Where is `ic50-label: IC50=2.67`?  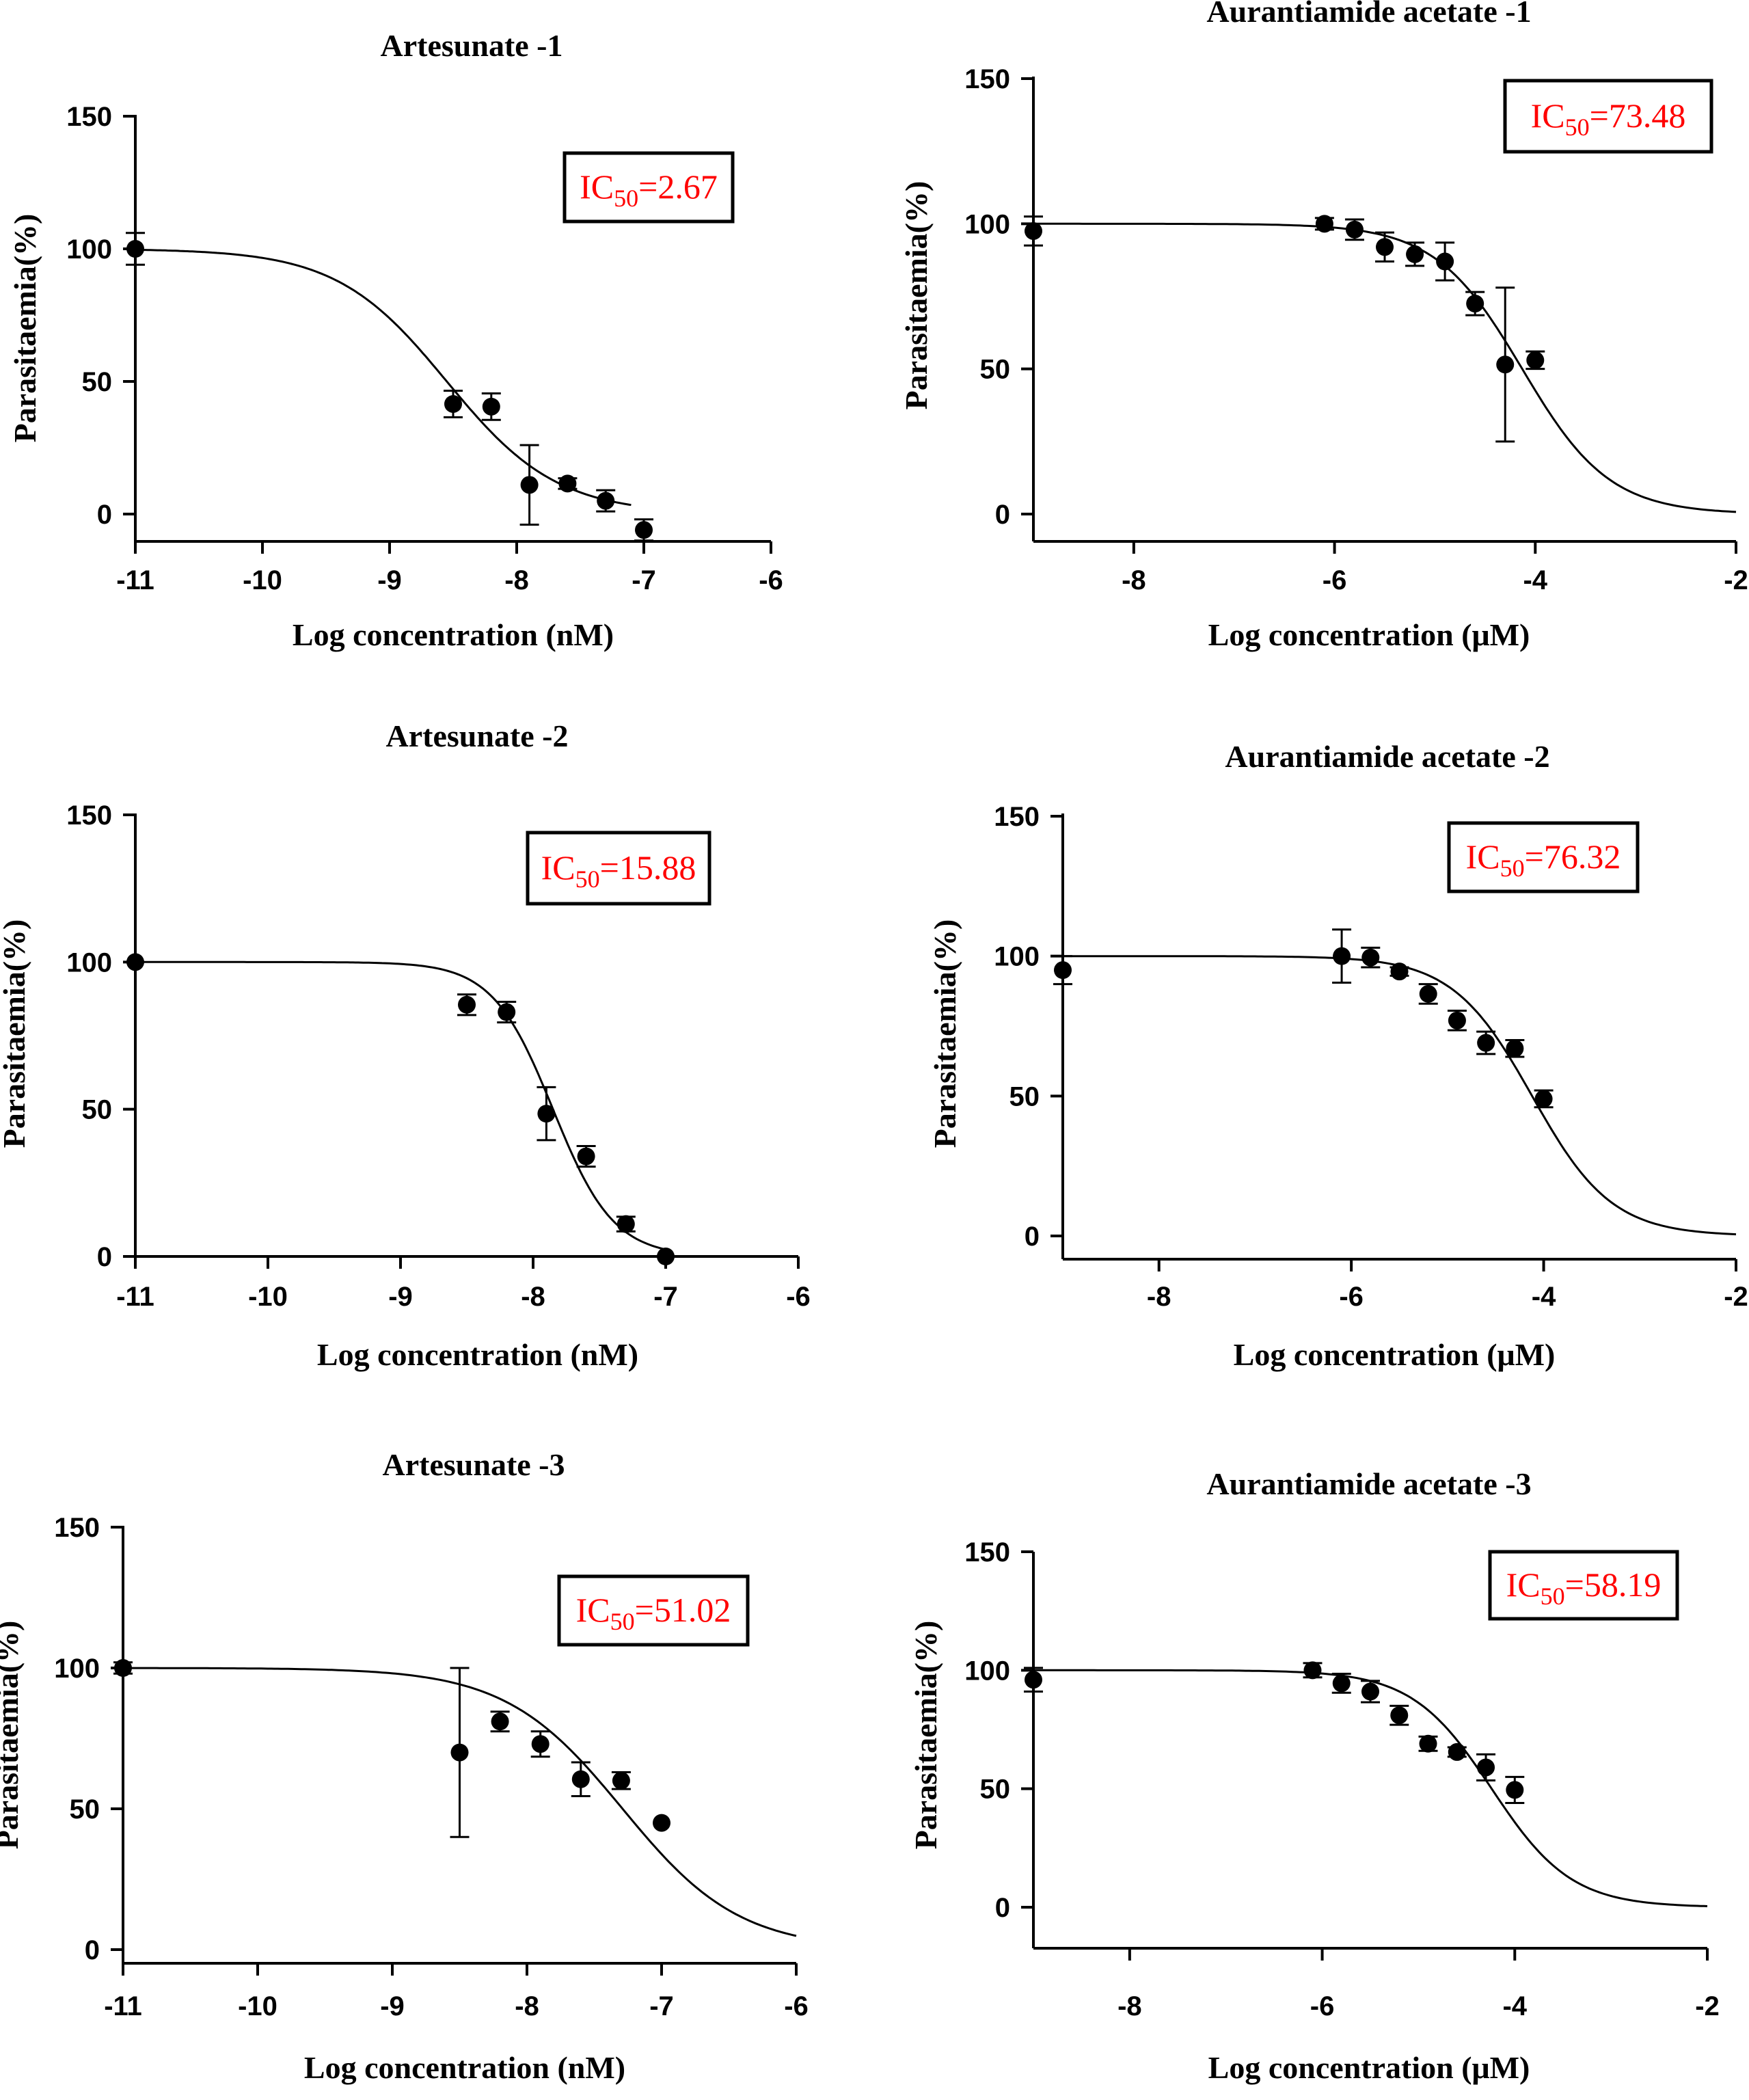 ic50-label: IC50=2.67 is located at coordinates (649, 190).